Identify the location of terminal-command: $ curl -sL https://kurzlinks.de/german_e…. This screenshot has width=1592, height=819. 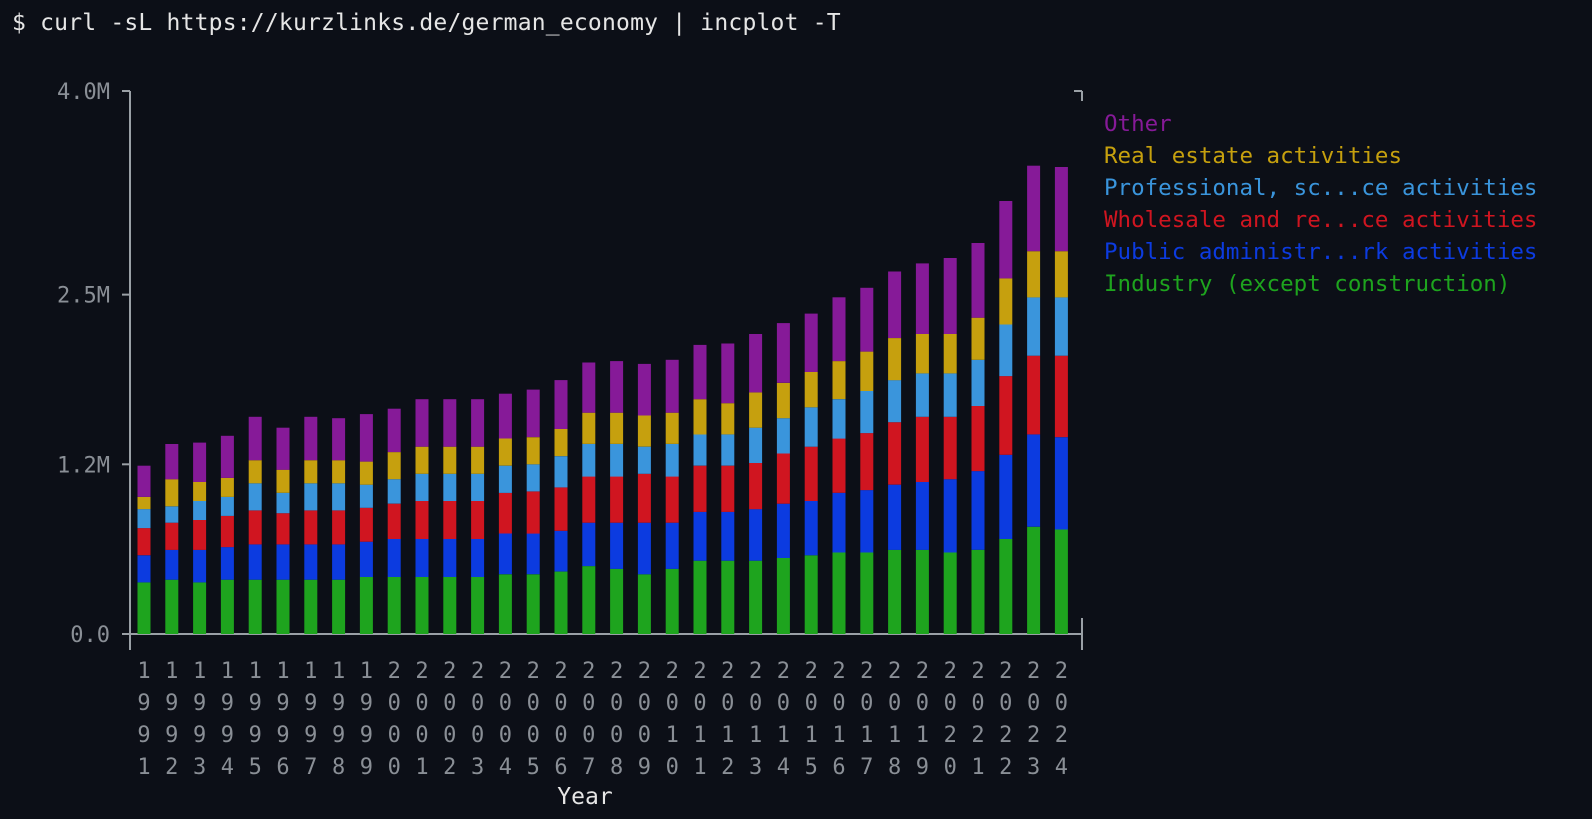
(426, 23).